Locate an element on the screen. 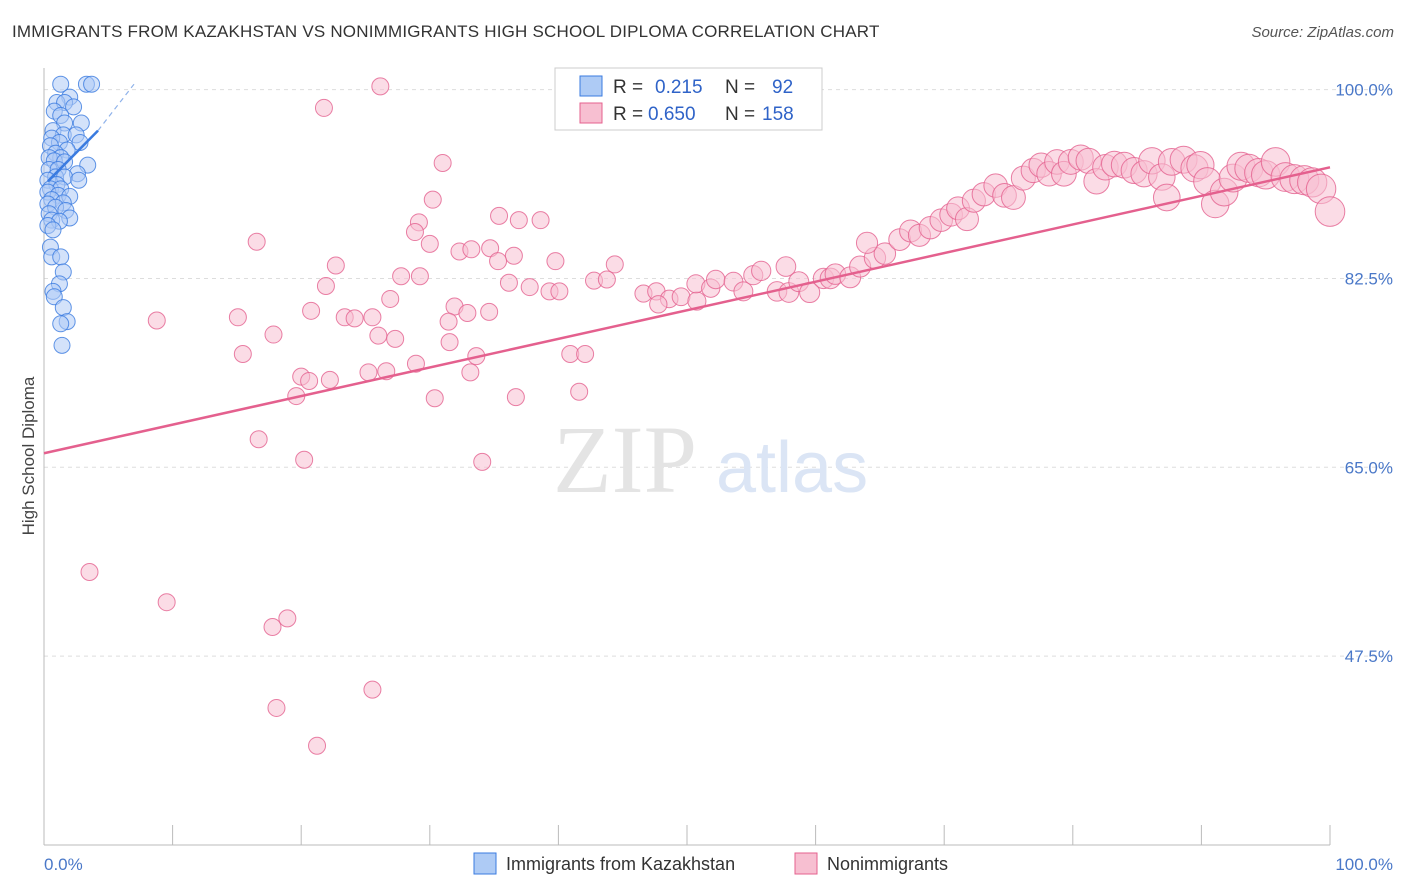 This screenshot has height=892, width=1406. watermark-atlas: atlas is located at coordinates (792, 468).